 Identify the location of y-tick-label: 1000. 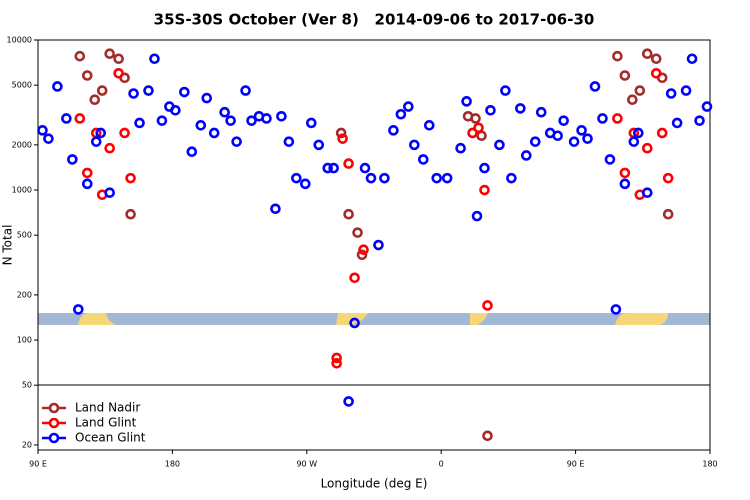
(22, 190).